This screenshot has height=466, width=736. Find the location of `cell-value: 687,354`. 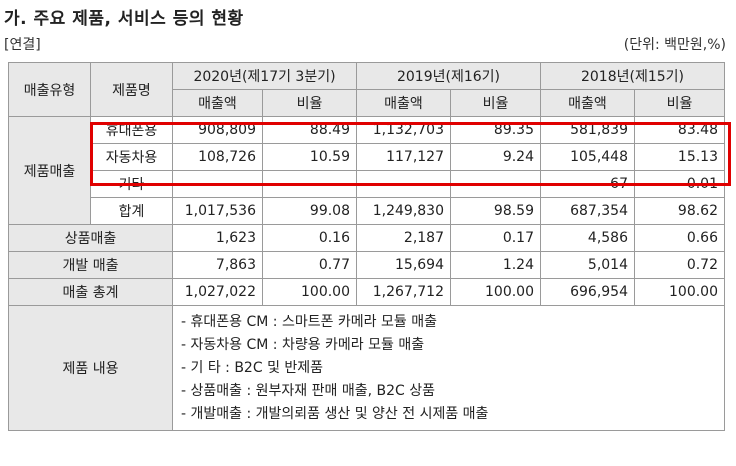

cell-value: 687,354 is located at coordinates (587, 211).